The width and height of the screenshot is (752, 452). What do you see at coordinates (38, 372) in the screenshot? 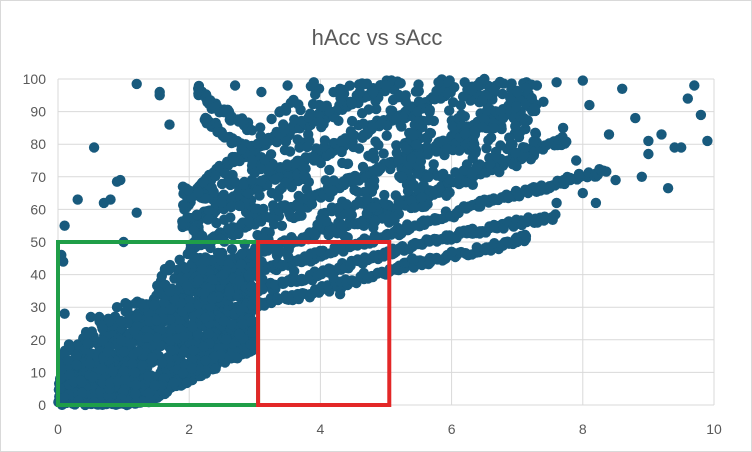
I see `y-tick-label-1: 10` at bounding box center [38, 372].